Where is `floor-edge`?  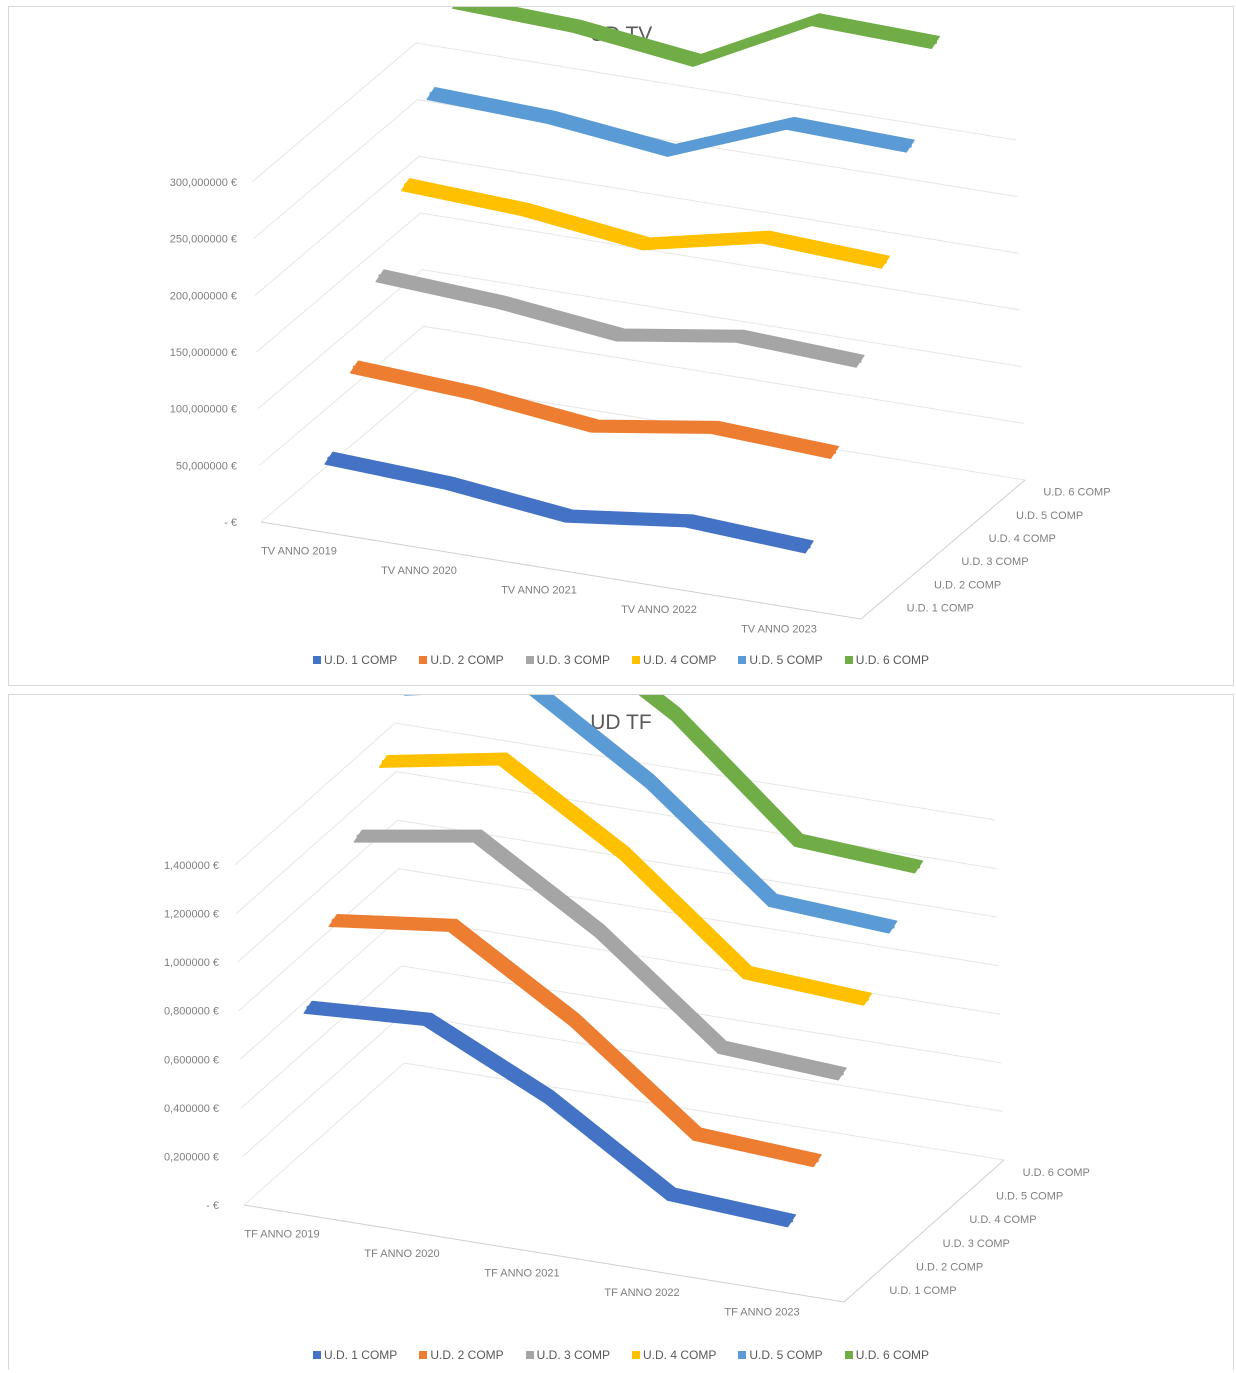 floor-edge is located at coordinates (643, 549).